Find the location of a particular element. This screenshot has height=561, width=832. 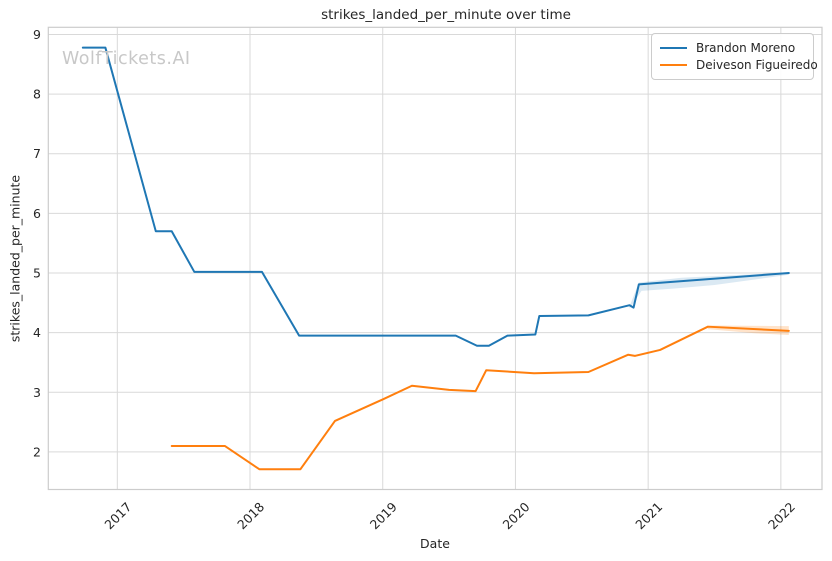

watermark: WolfTickets.AI is located at coordinates (126, 59).